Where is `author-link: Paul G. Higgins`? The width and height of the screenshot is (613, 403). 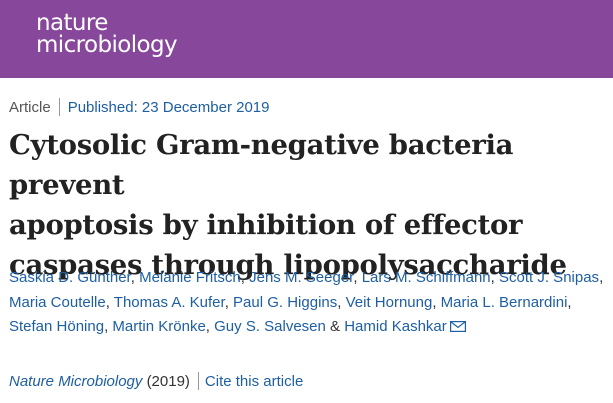 author-link: Paul G. Higgins is located at coordinates (285, 302).